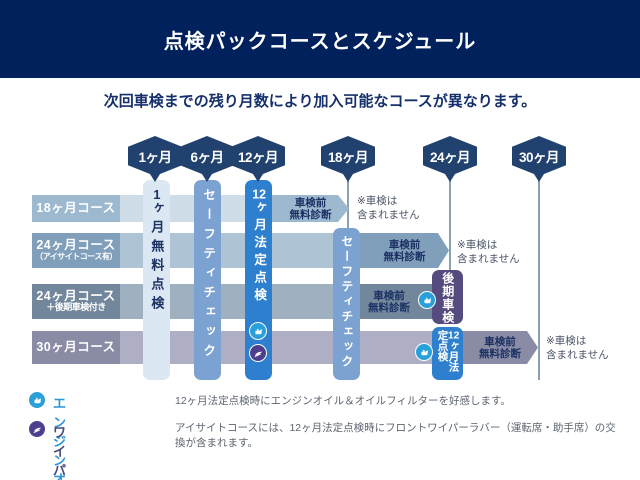 The width and height of the screenshot is (640, 480). What do you see at coordinates (60, 451) in the screenshot?
I see `legend-wiper-label: ワイパーラバー交換` at bounding box center [60, 451].